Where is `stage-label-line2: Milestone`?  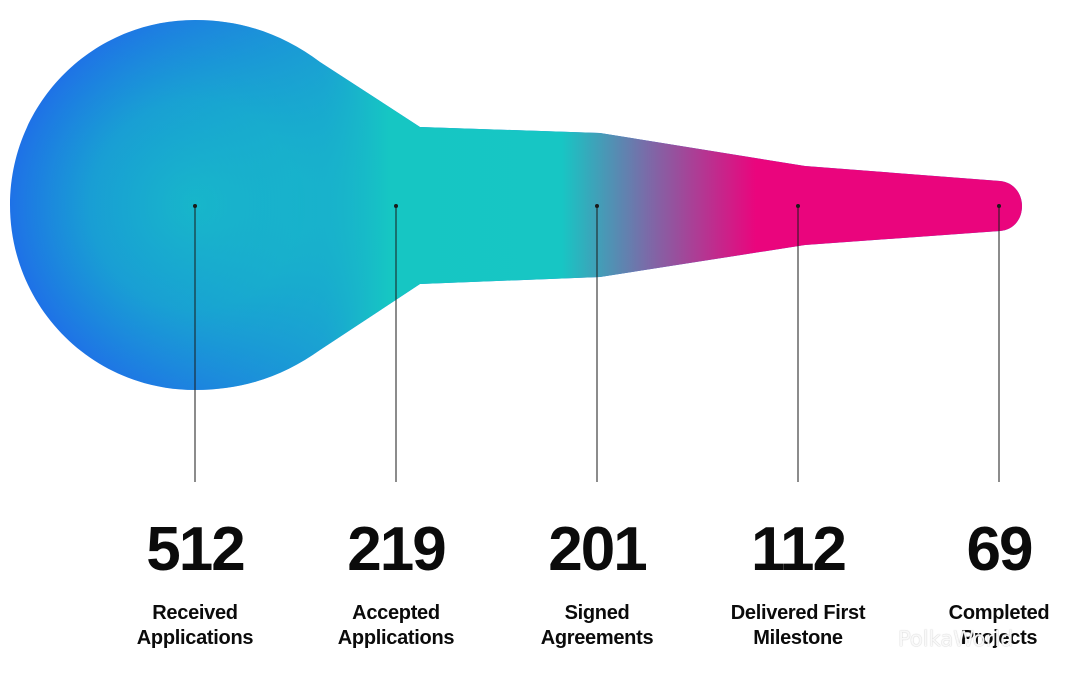 stage-label-line2: Milestone is located at coordinates (798, 638).